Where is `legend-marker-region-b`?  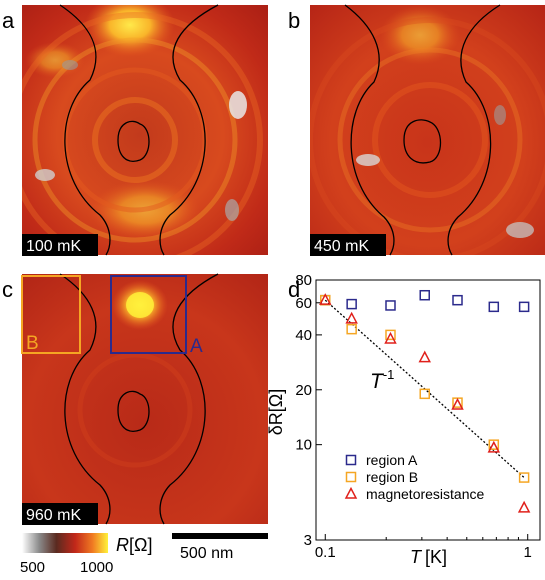 legend-marker-region-b is located at coordinates (351, 477).